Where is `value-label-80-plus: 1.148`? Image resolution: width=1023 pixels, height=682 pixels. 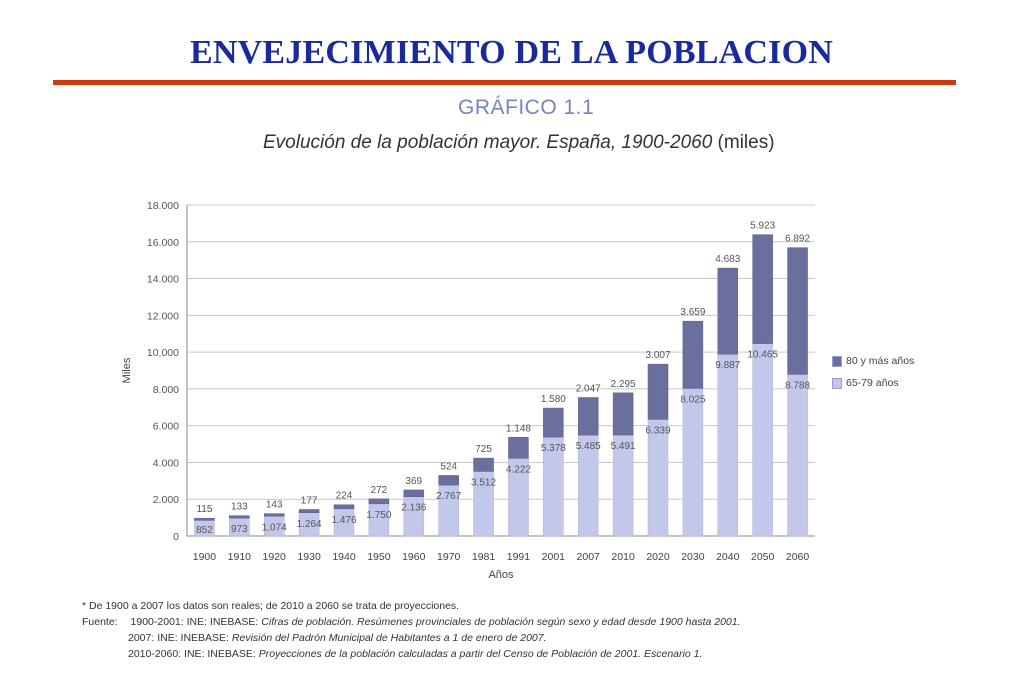 value-label-80-plus: 1.148 is located at coordinates (518, 428).